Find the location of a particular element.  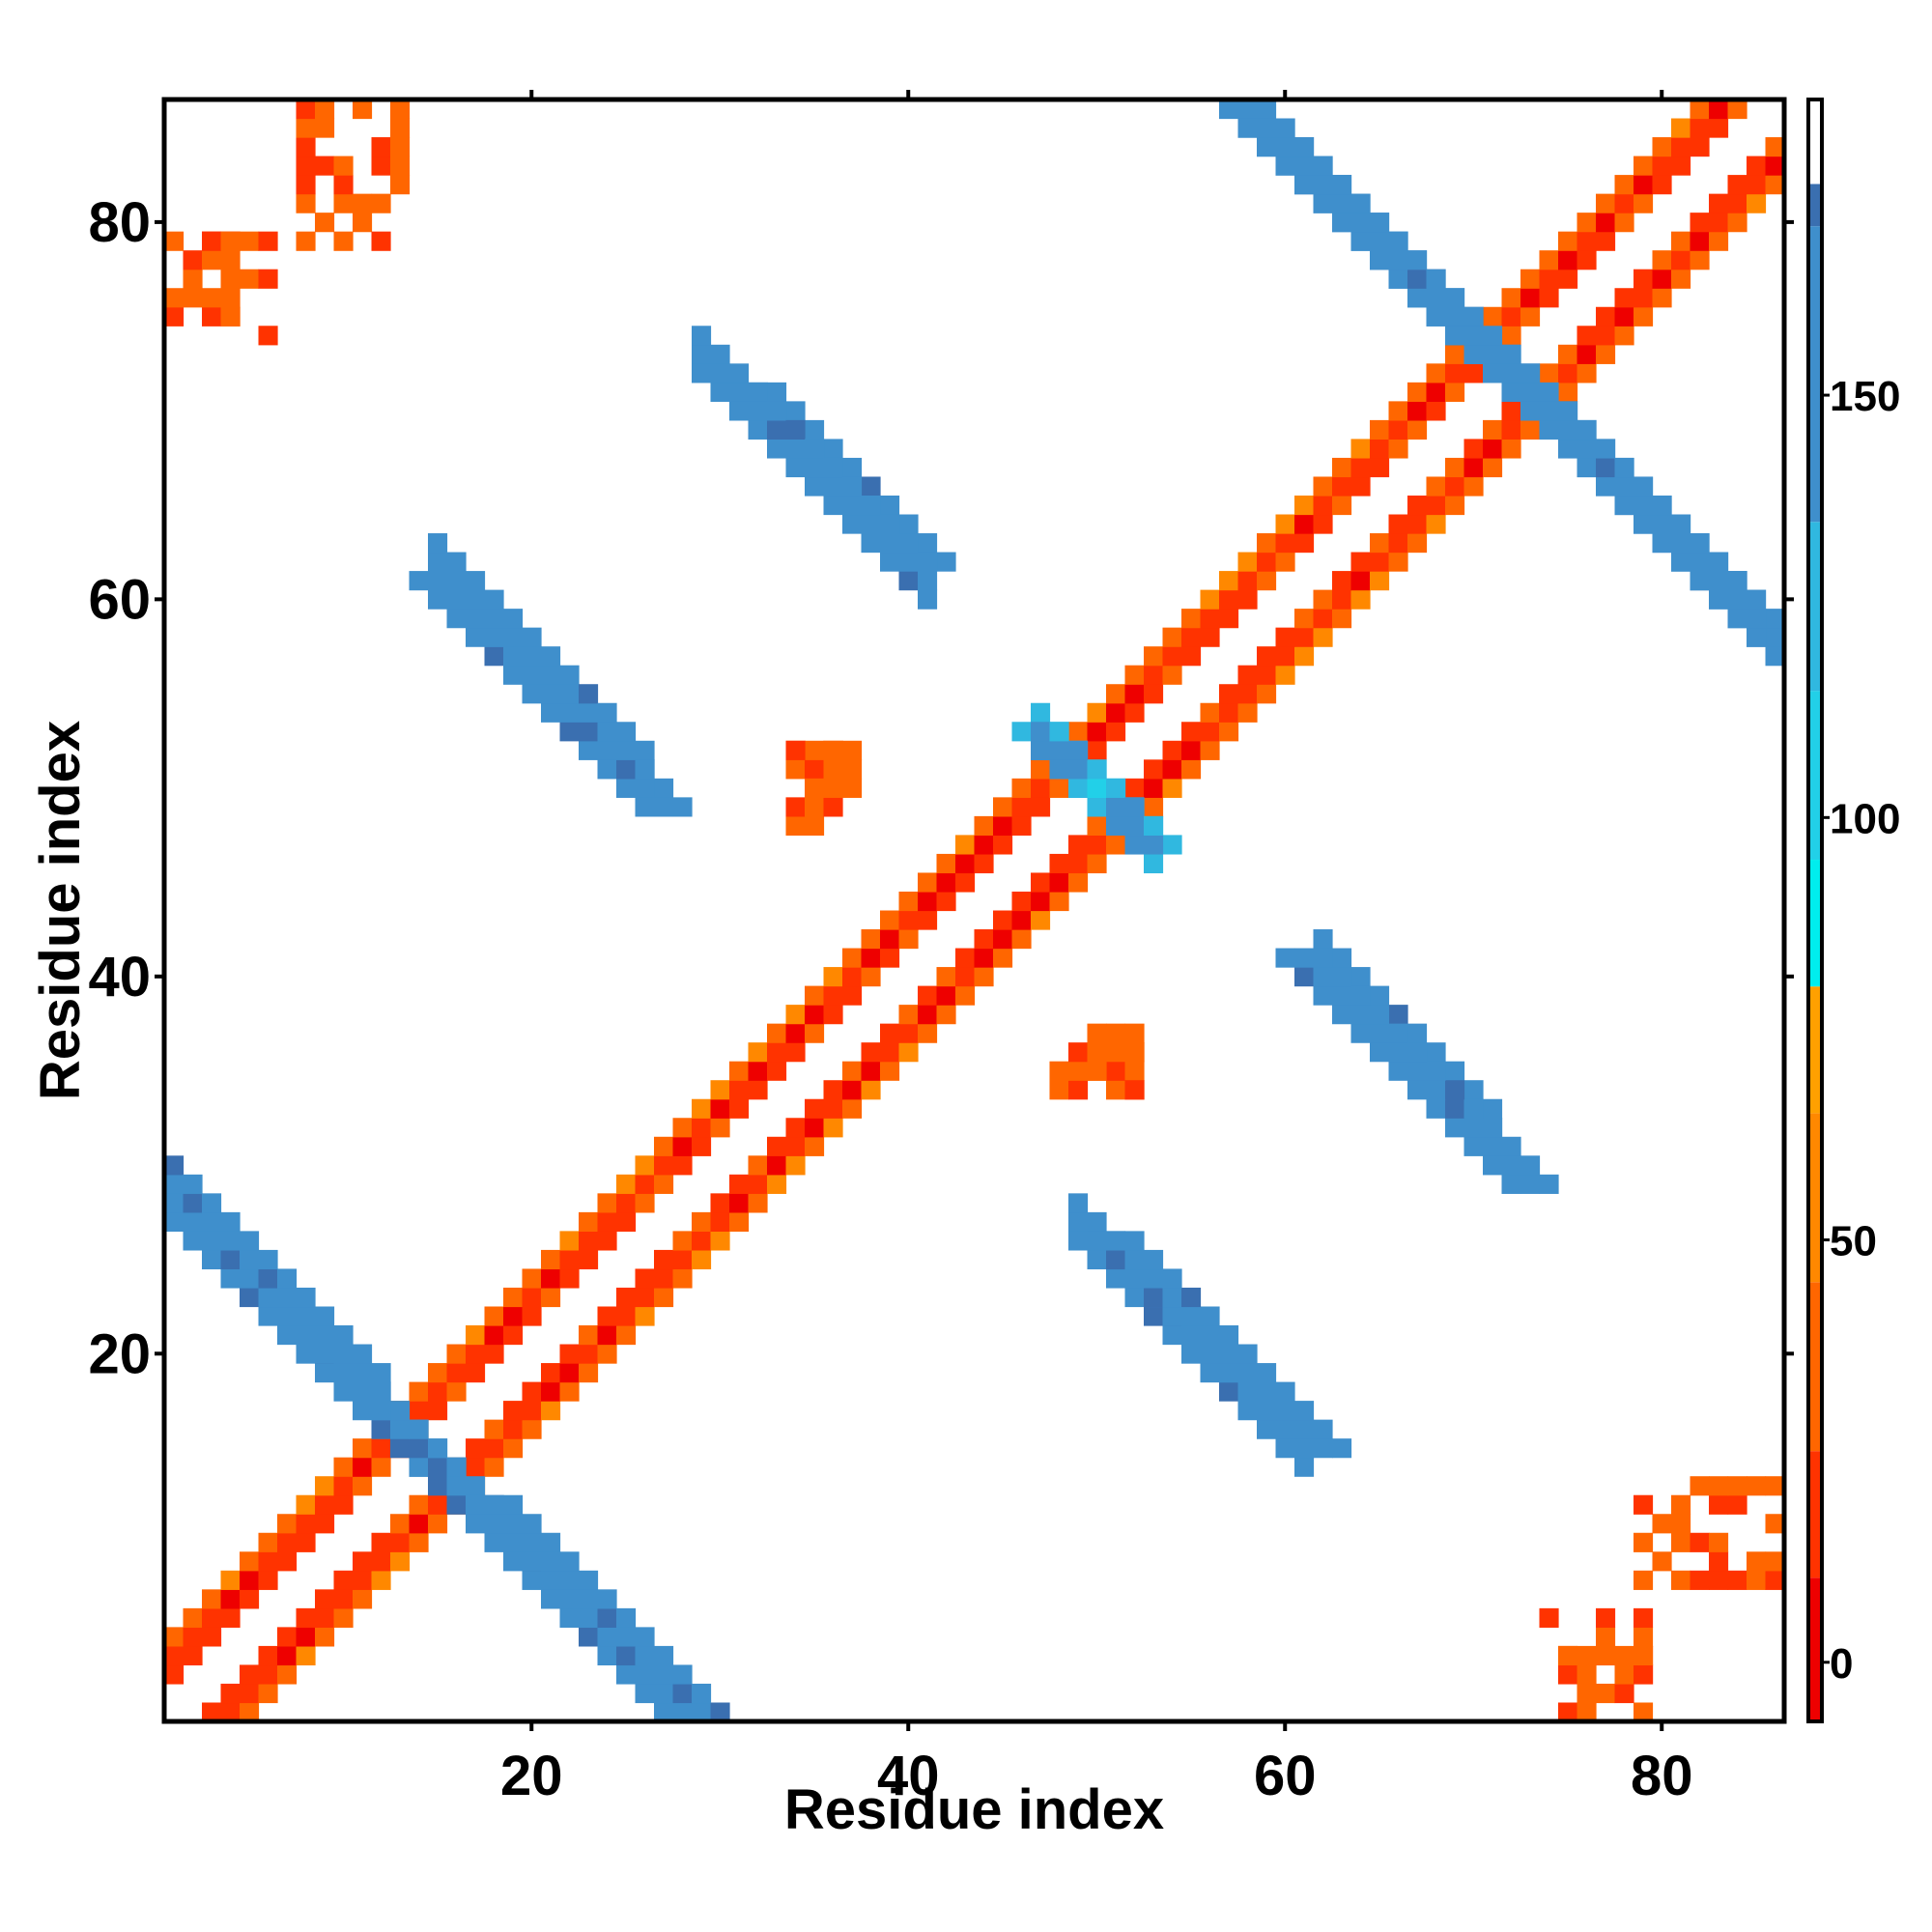

colorbar-band is located at coordinates (1815, 1514).